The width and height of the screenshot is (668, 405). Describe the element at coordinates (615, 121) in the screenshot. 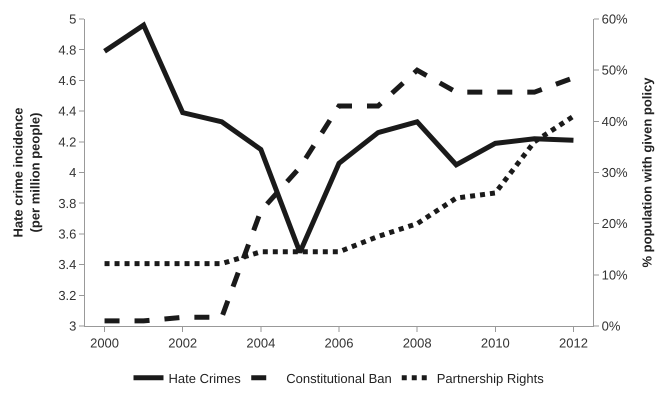

I see `y2-tick-label: 40%` at that location.